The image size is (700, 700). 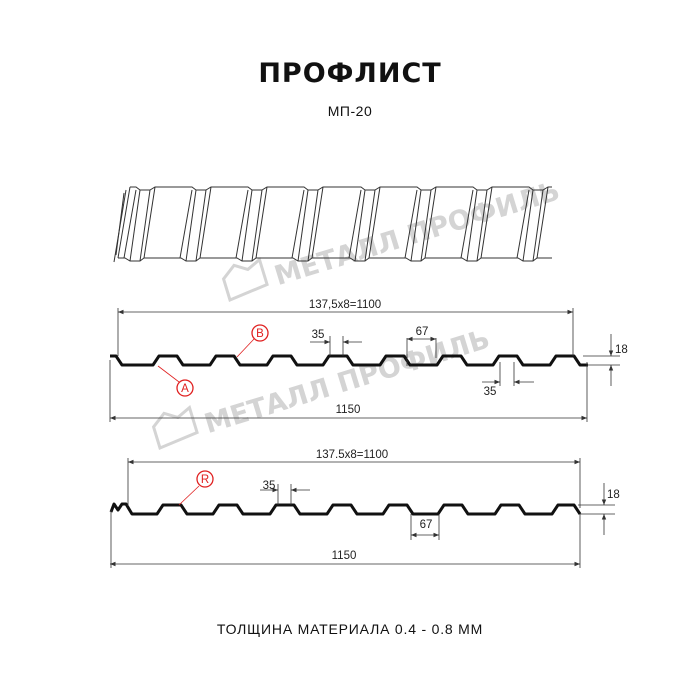 I want to click on page-title: ПРОФЛИСТ, so click(x=350, y=73).